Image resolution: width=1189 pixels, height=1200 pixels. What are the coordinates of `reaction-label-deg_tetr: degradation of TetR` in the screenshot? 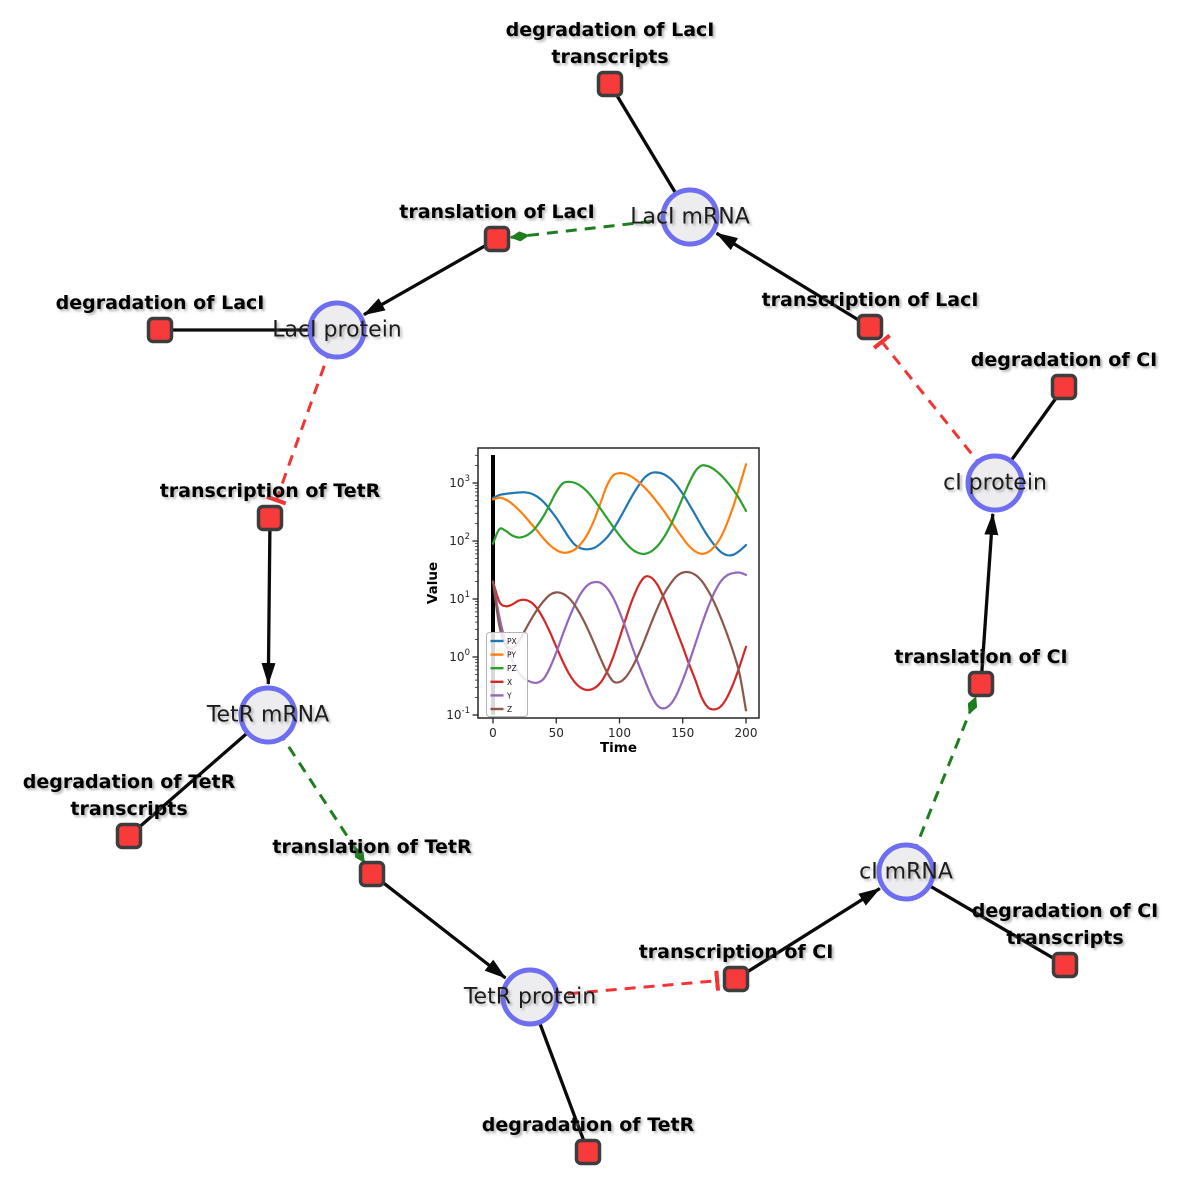 It's located at (588, 1125).